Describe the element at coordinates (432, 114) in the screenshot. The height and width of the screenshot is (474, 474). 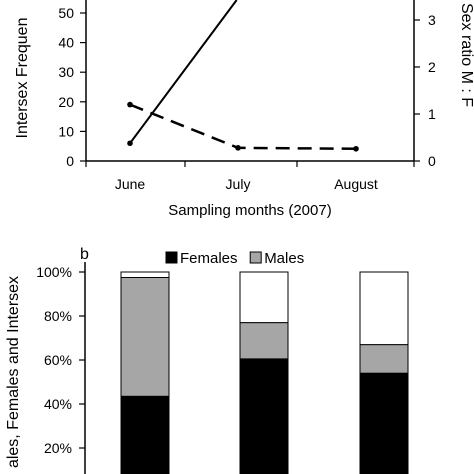
I see `y-tick-label-right: 1` at that location.